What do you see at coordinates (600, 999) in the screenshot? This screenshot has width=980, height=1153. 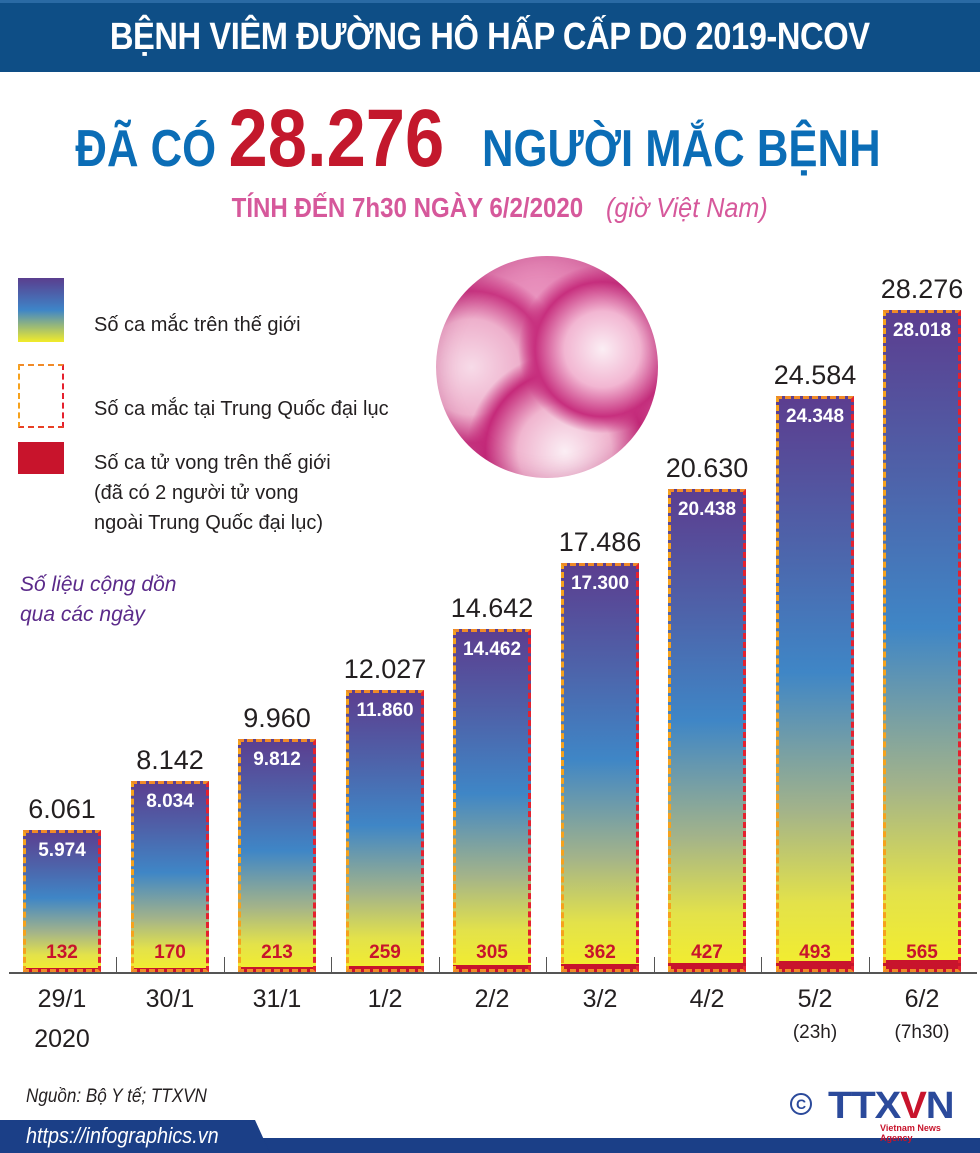 I see `x-axis-label: 3/2` at bounding box center [600, 999].